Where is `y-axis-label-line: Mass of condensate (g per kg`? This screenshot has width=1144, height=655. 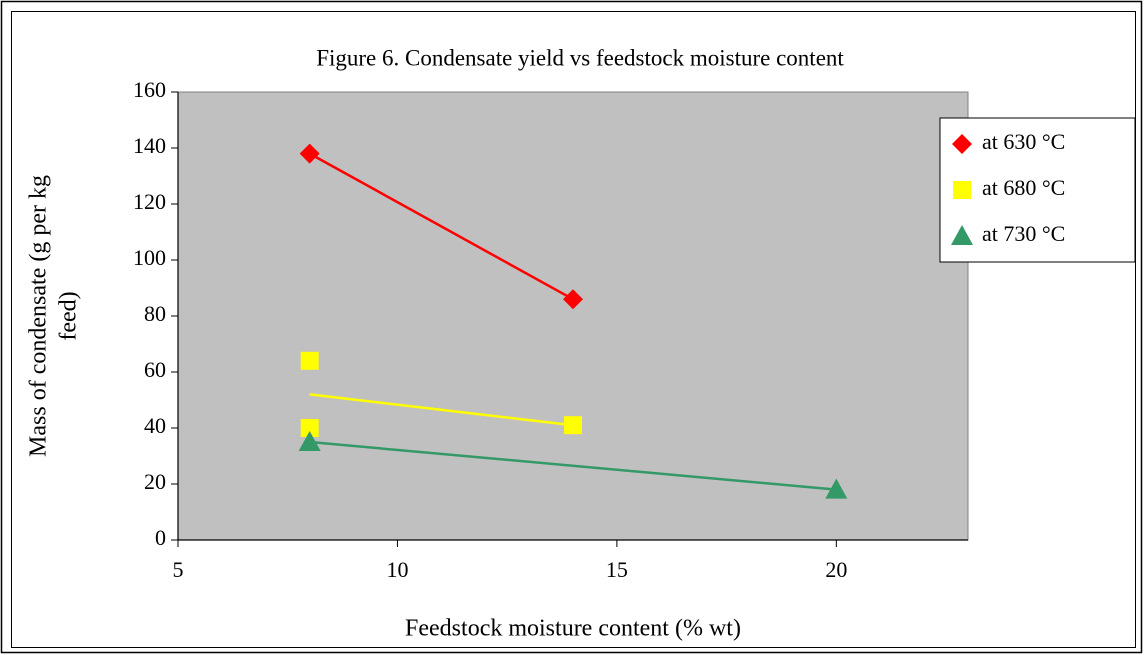 y-axis-label-line: Mass of condensate (g per kg is located at coordinates (39, 316).